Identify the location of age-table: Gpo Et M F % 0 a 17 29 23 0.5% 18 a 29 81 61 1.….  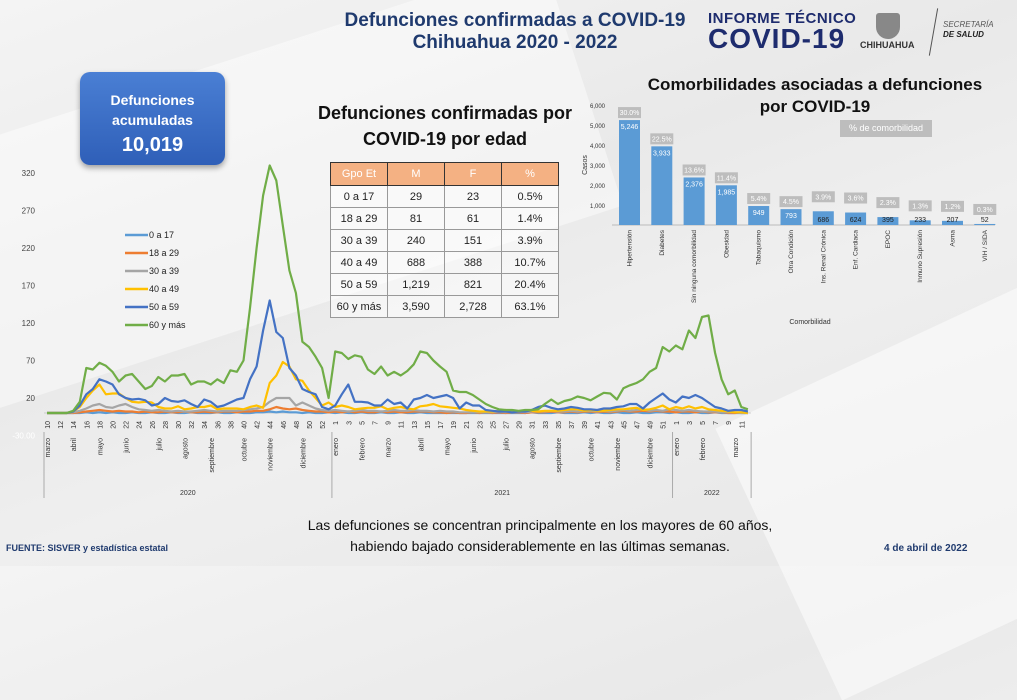
(444, 240).